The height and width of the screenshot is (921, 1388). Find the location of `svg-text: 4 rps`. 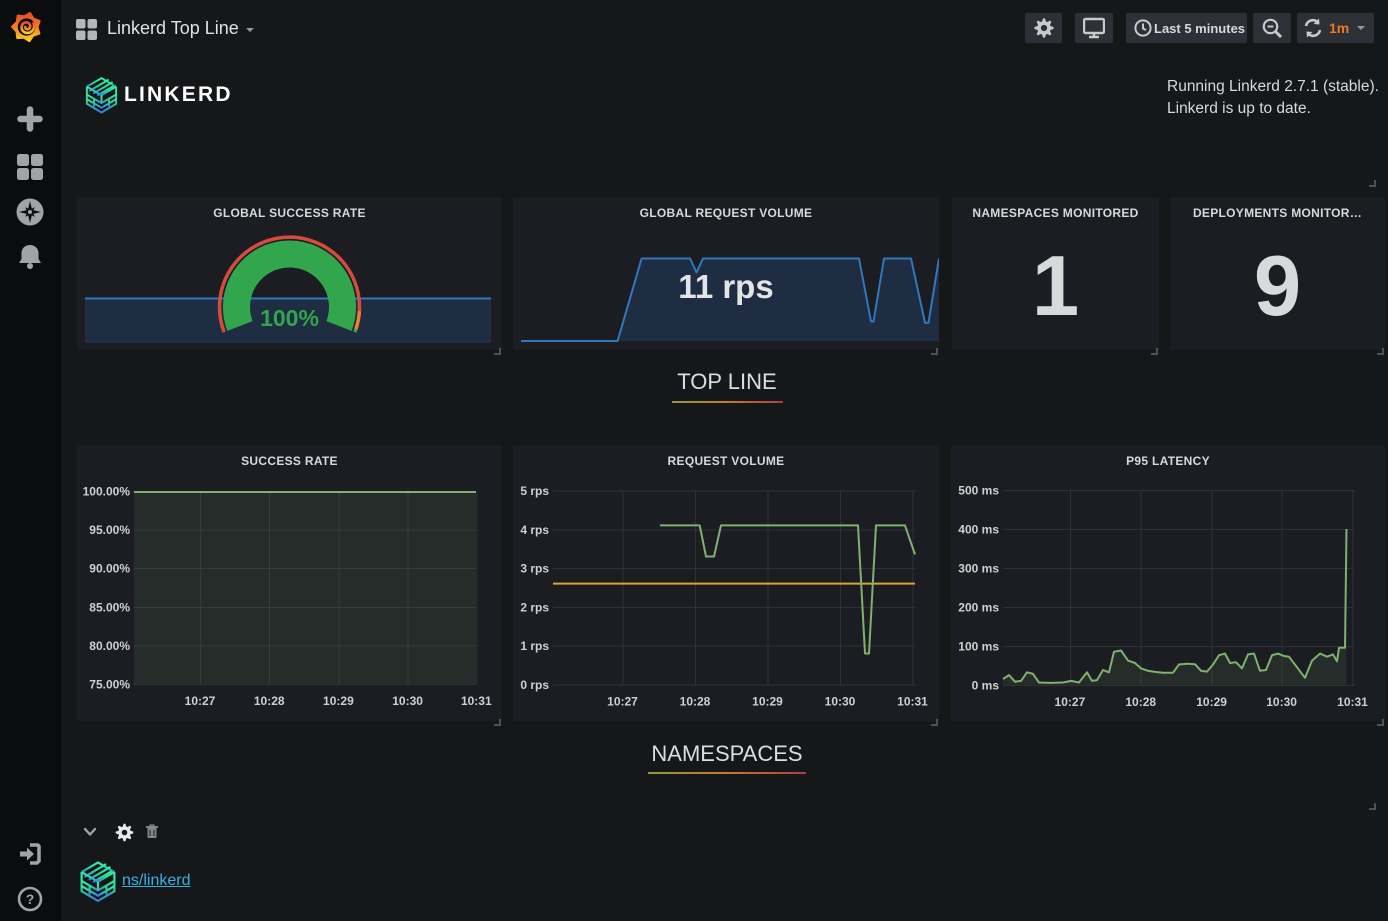

svg-text: 4 rps is located at coordinates (534, 530).